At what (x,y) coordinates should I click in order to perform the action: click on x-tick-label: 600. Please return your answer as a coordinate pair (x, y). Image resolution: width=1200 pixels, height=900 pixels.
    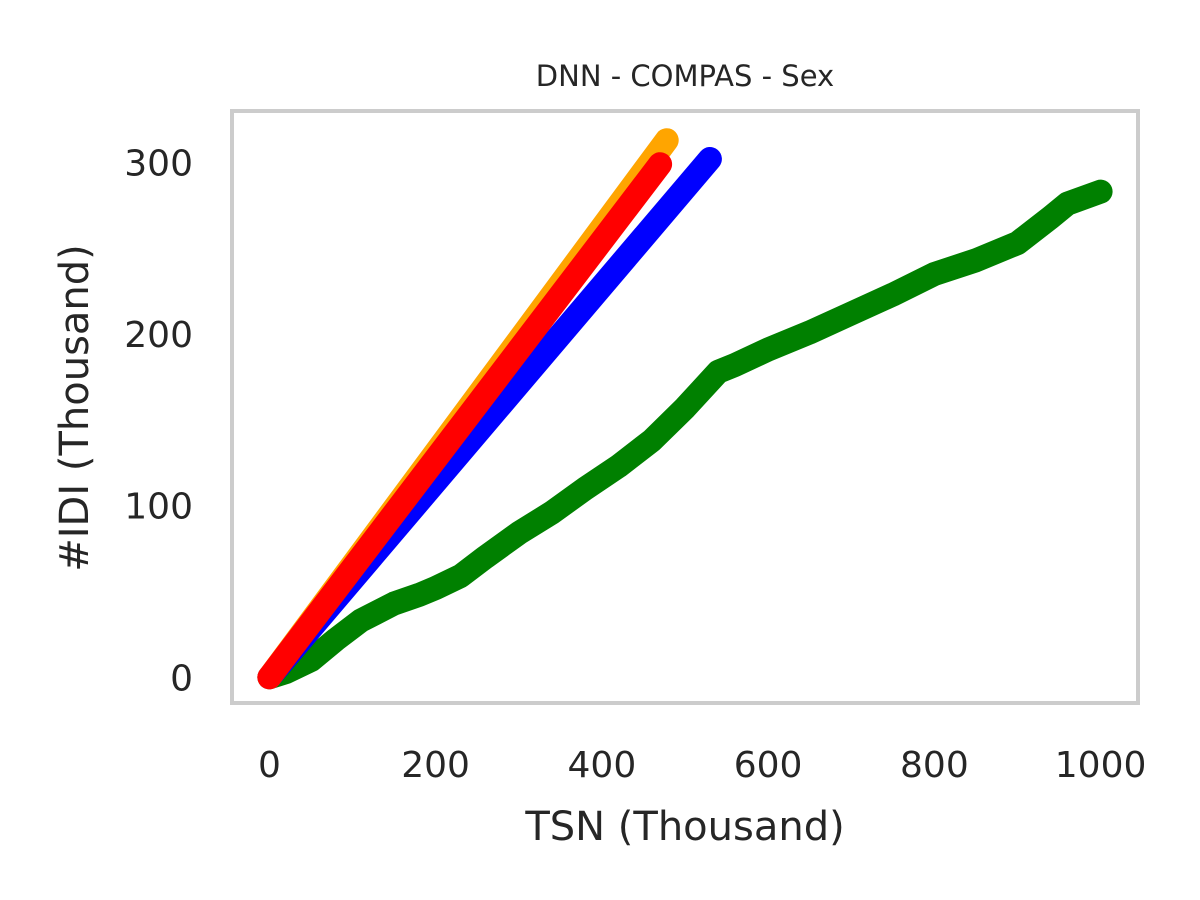
    Looking at the image, I should click on (768, 765).